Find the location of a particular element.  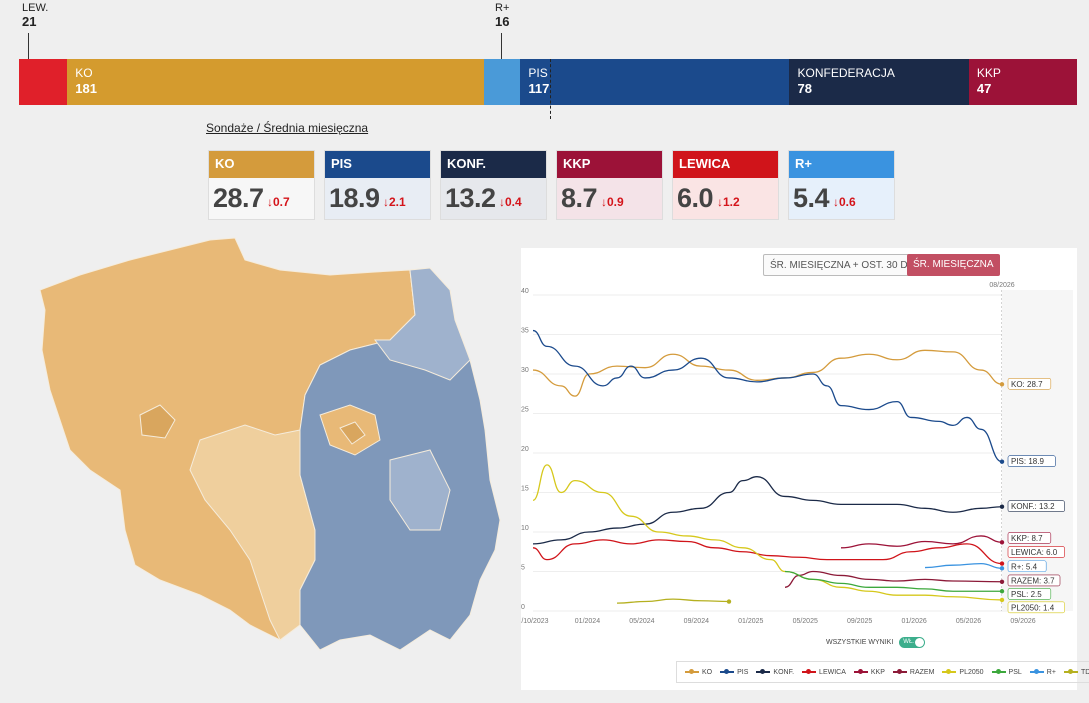

tick-rplus is located at coordinates (501, 46).